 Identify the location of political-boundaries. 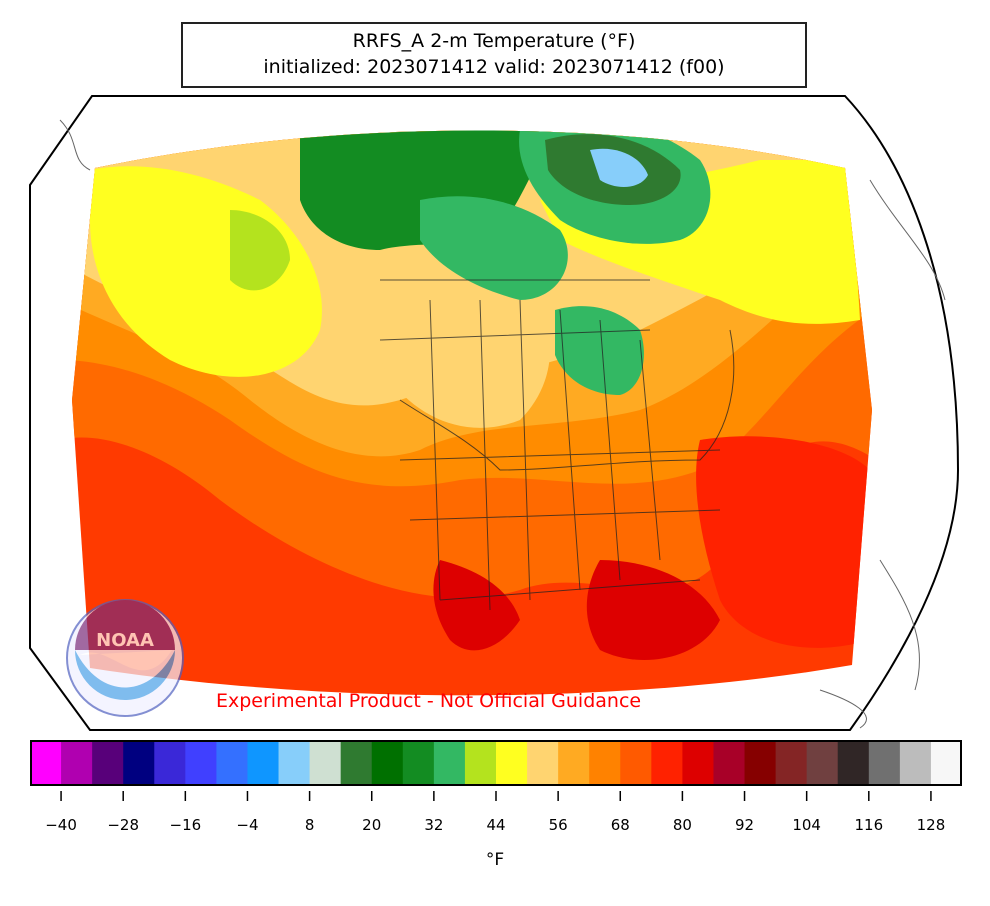
(557, 445).